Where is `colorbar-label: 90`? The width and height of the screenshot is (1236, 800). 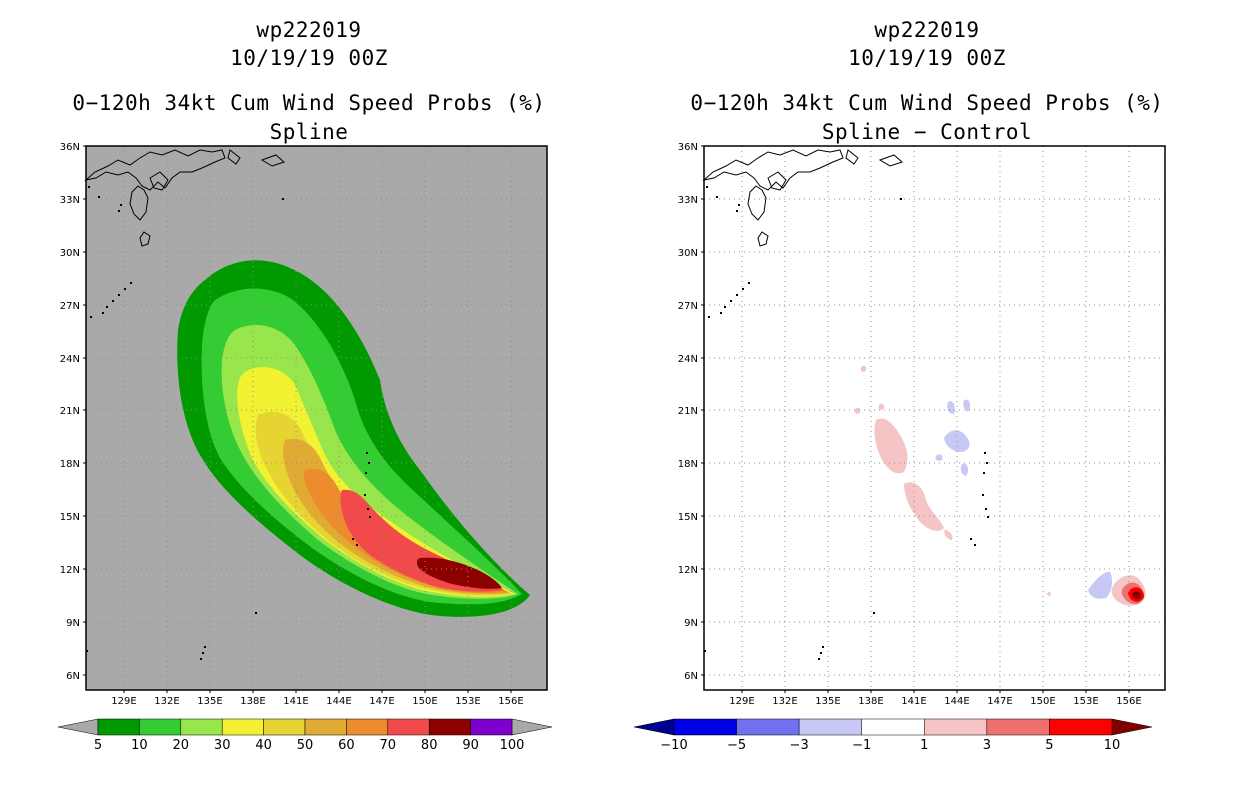 colorbar-label: 90 is located at coordinates (470, 745).